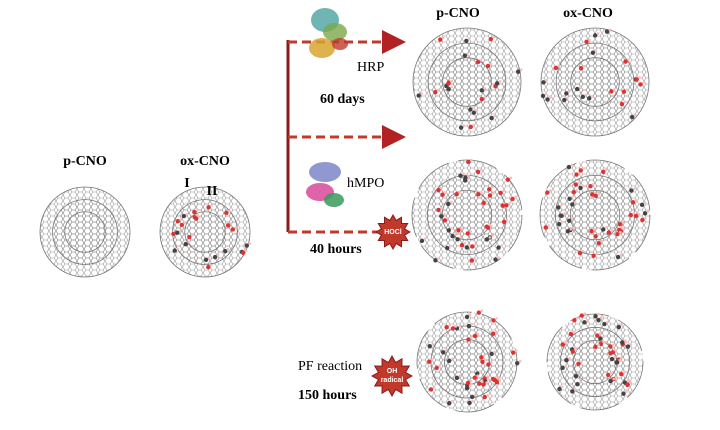 The height and width of the screenshot is (430, 720). What do you see at coordinates (336, 249) in the screenshot?
I see `duration: 40 hours` at bounding box center [336, 249].